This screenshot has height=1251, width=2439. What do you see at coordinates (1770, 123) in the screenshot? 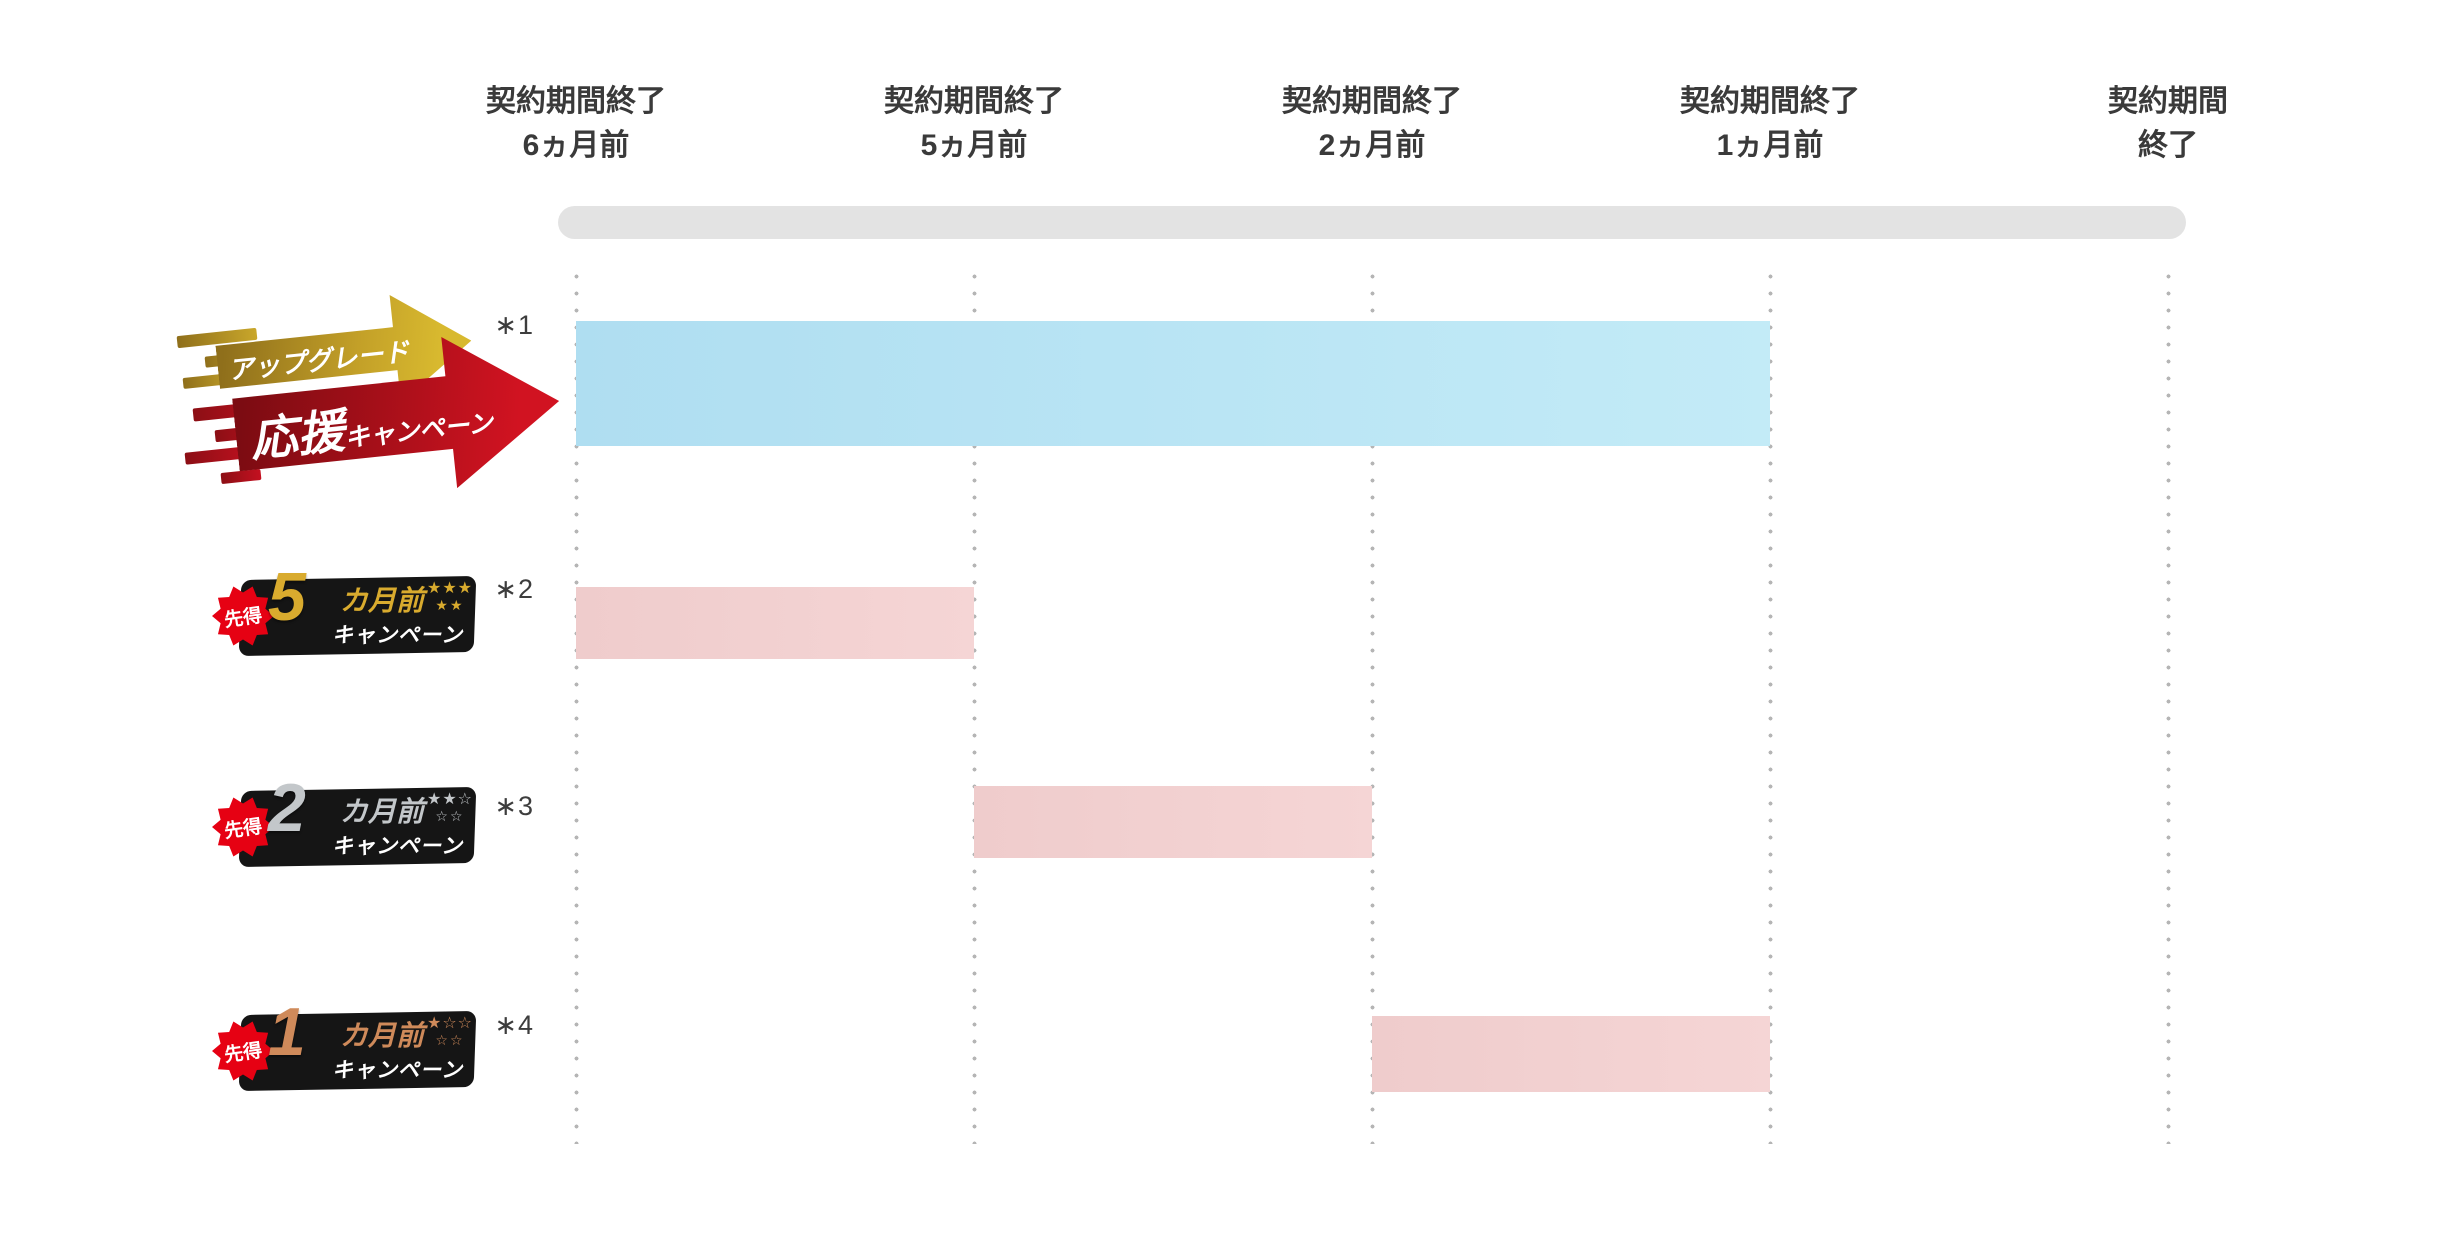
I see `column-header-1-month-before: 契約期間終了 1ヵ月前` at bounding box center [1770, 123].